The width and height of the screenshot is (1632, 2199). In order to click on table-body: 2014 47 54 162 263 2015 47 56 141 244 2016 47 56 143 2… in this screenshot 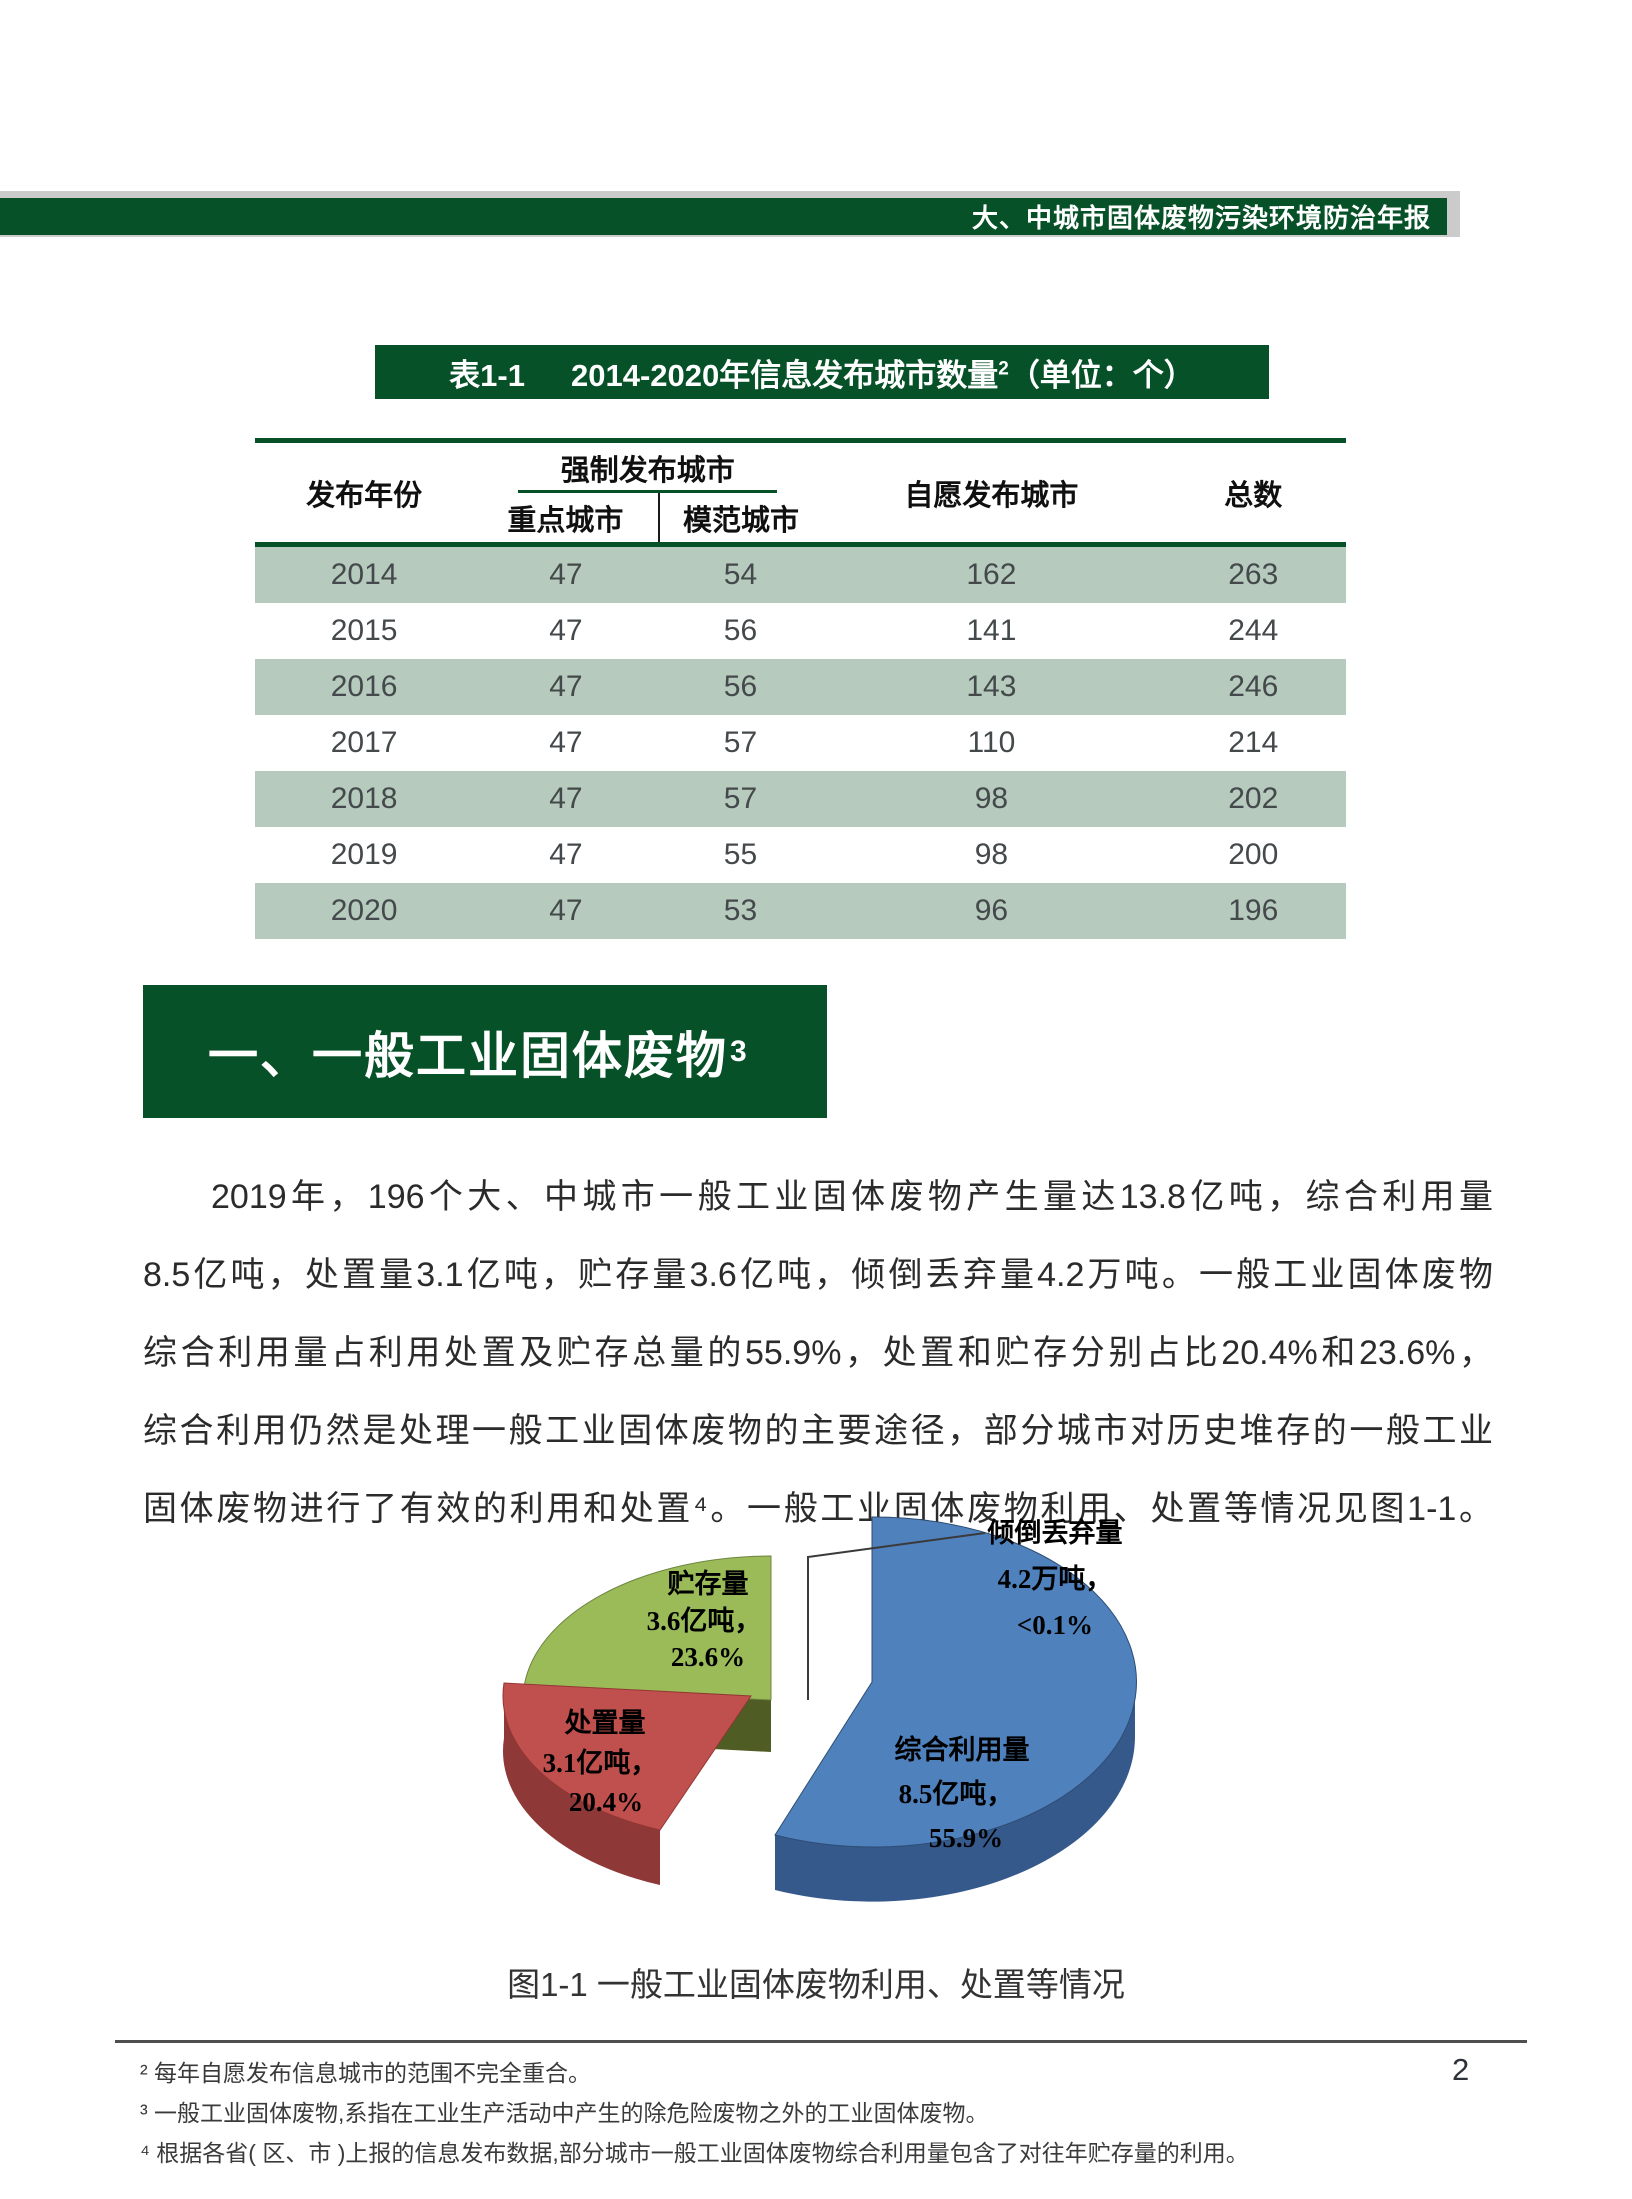, I will do `click(800, 741)`.